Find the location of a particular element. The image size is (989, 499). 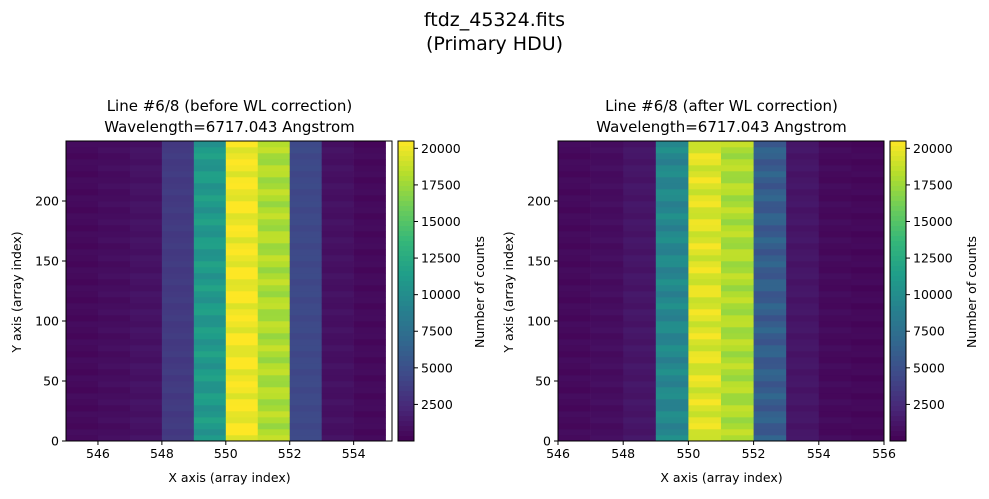

colorbar-tick-label: 7500 is located at coordinates (437, 331).